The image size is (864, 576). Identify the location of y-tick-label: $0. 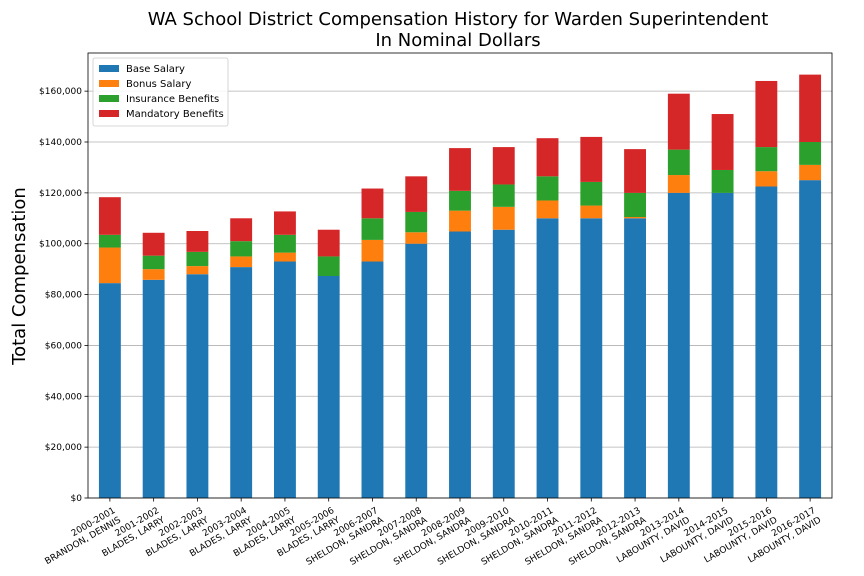
(77, 499).